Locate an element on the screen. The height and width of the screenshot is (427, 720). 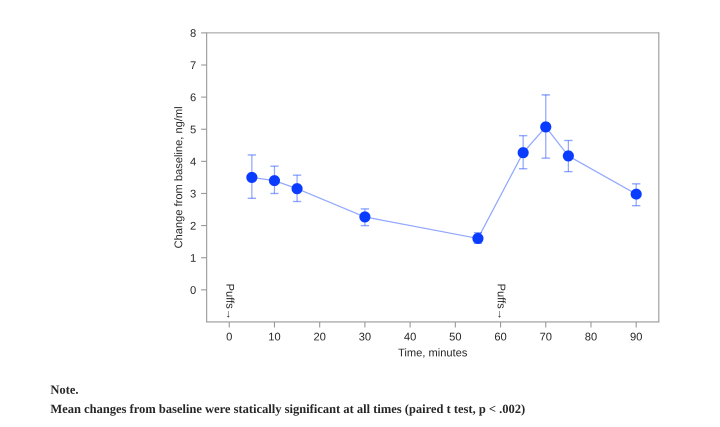
text: Note. is located at coordinates (64, 390).